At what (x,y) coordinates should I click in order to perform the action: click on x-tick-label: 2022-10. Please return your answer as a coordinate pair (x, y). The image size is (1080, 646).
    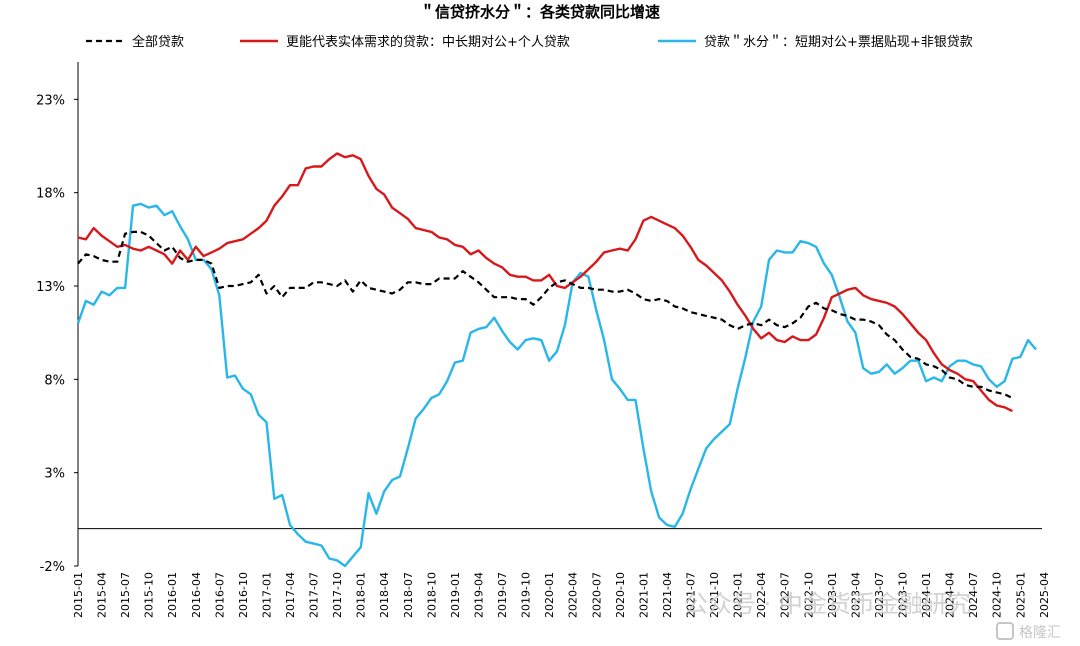
    Looking at the image, I should click on (808, 595).